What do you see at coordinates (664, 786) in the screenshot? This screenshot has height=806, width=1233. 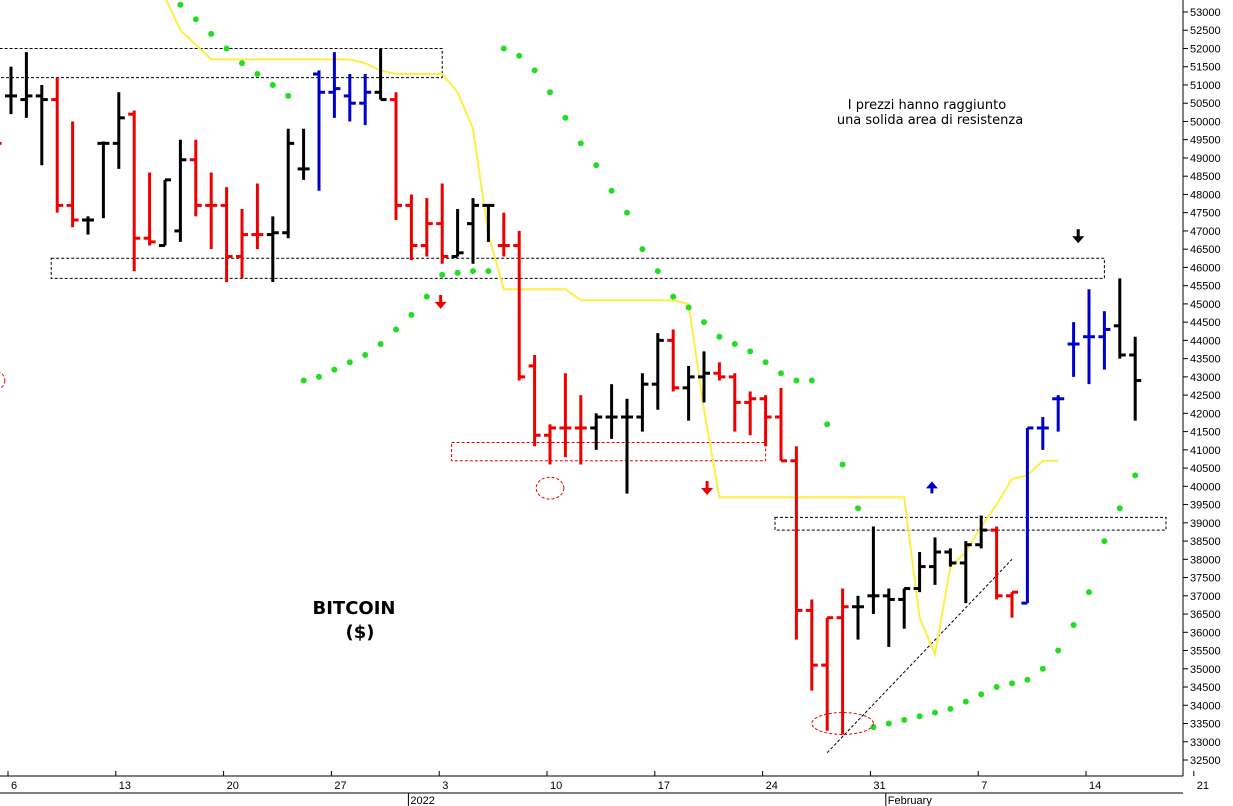 I see `x-tick-label-6: 17` at bounding box center [664, 786].